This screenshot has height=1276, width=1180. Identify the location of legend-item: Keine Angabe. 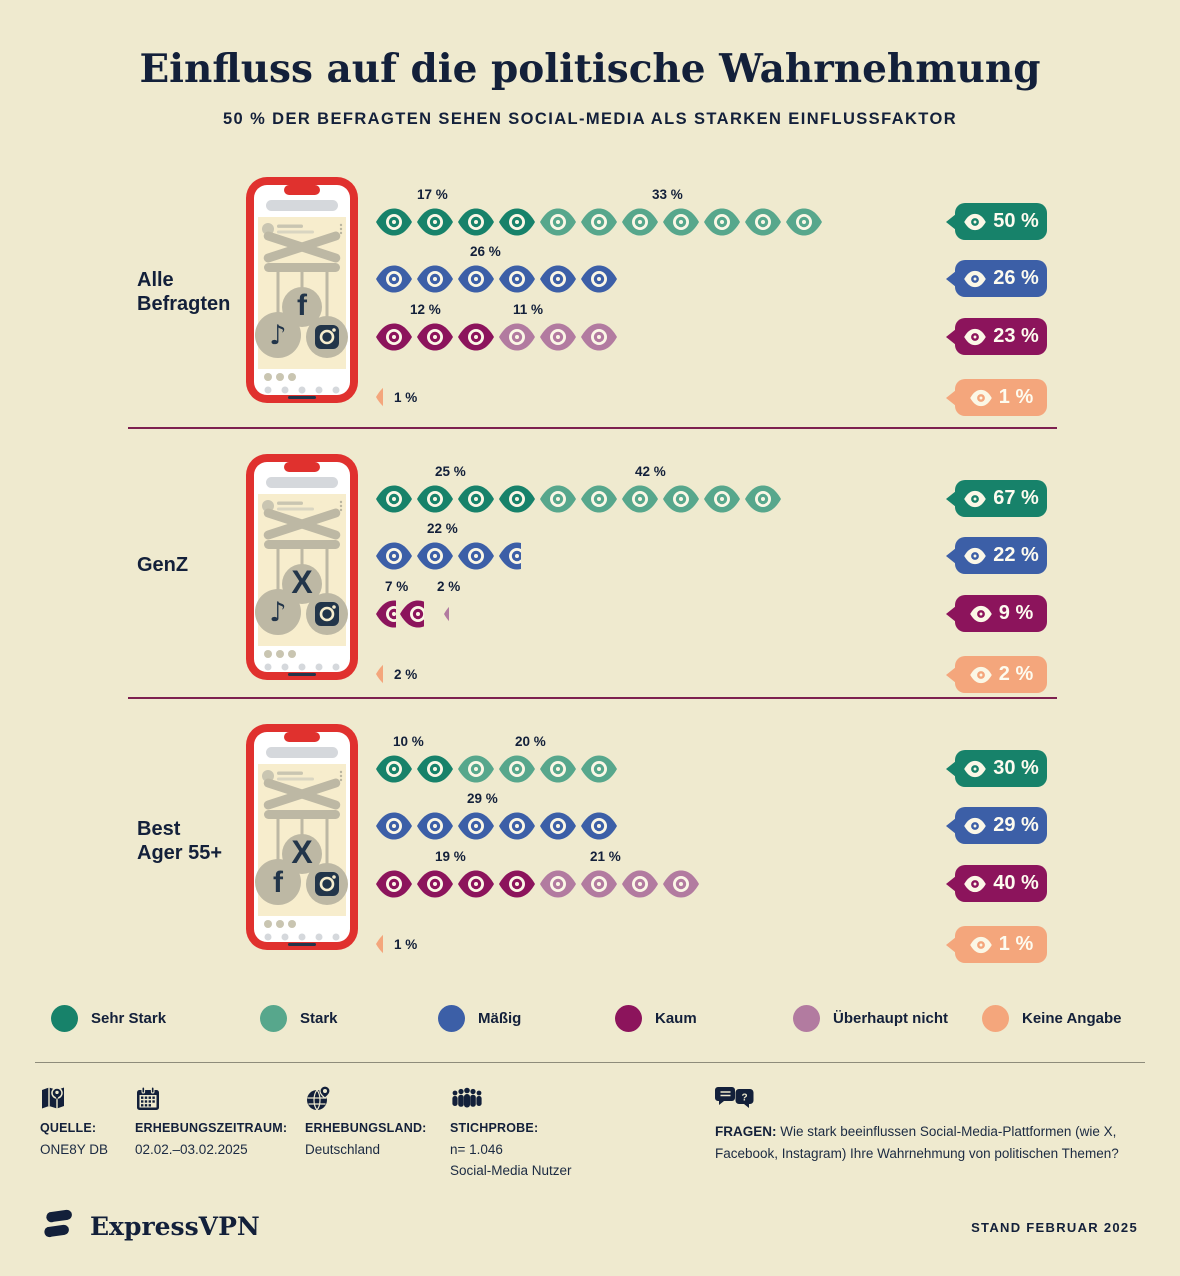
(1051, 1018).